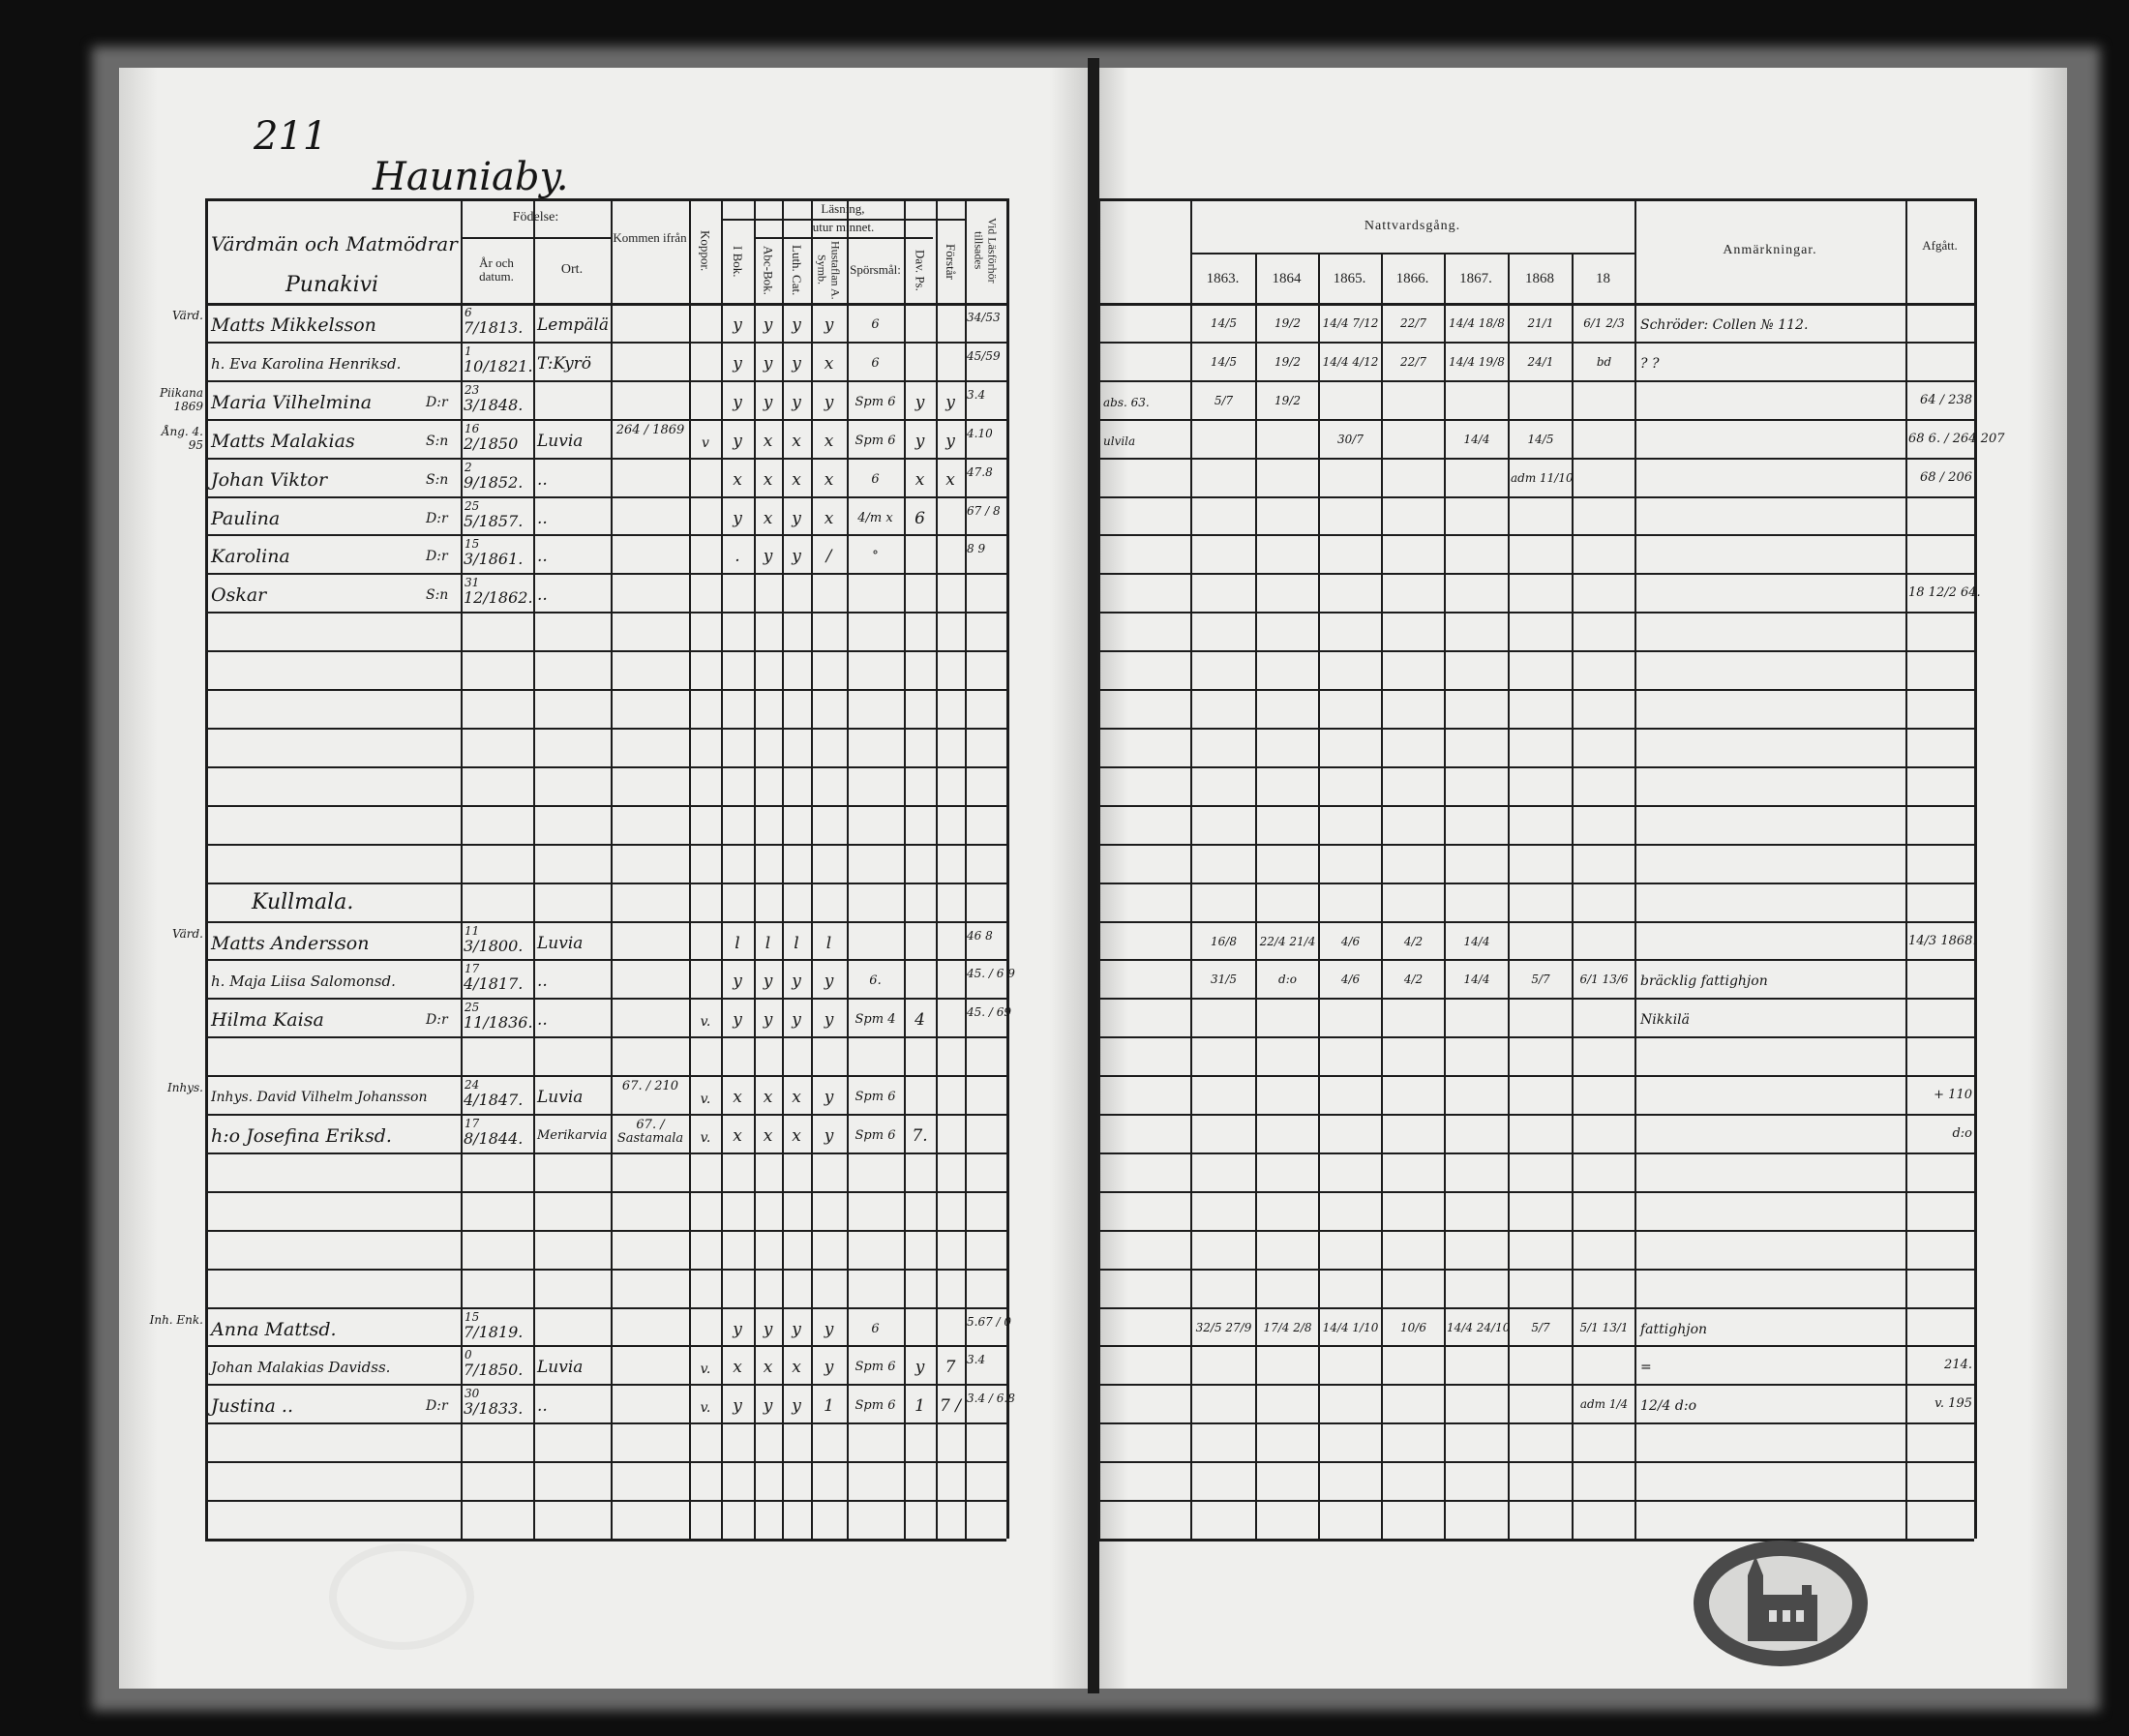 The width and height of the screenshot is (2129, 1736). I want to click on by-heart-subrule, so click(844, 238).